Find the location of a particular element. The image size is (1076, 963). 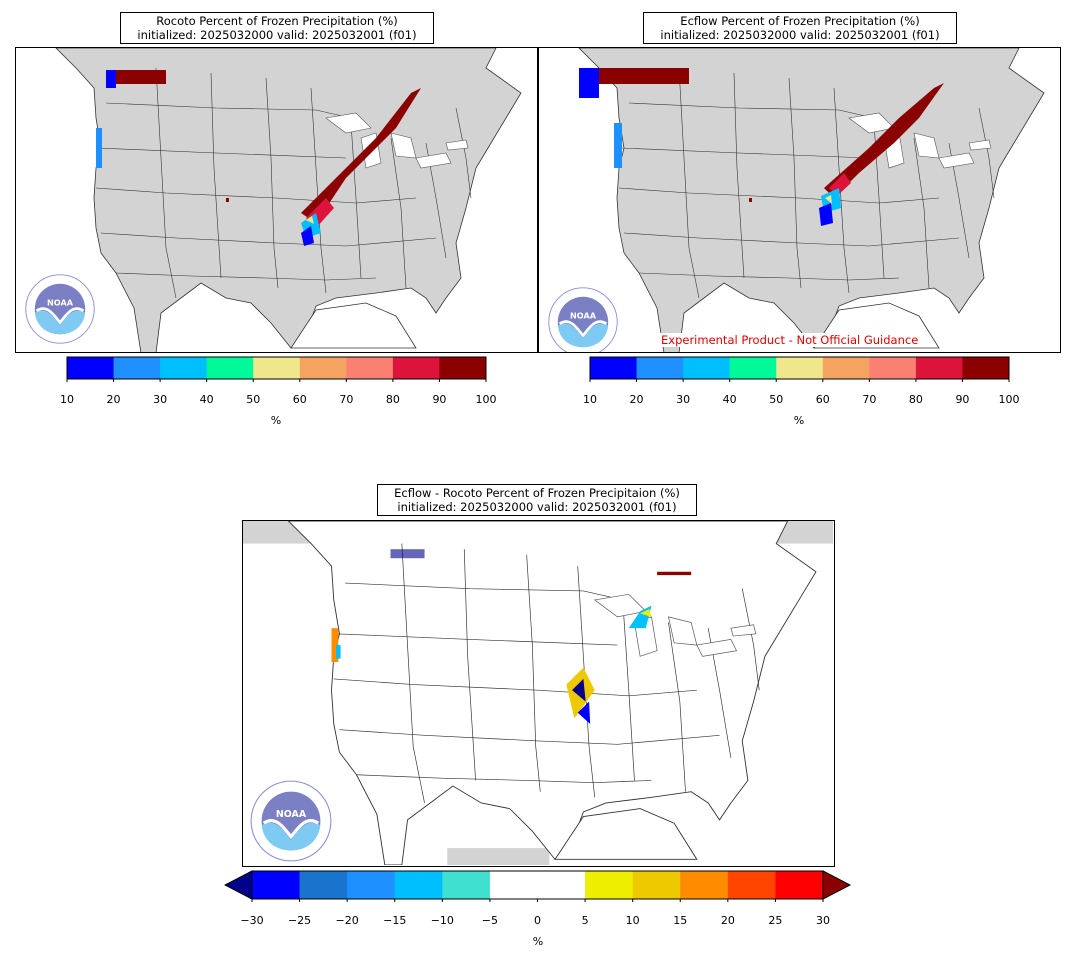

colorbar-tick-label: −25 is located at coordinates (299, 920).